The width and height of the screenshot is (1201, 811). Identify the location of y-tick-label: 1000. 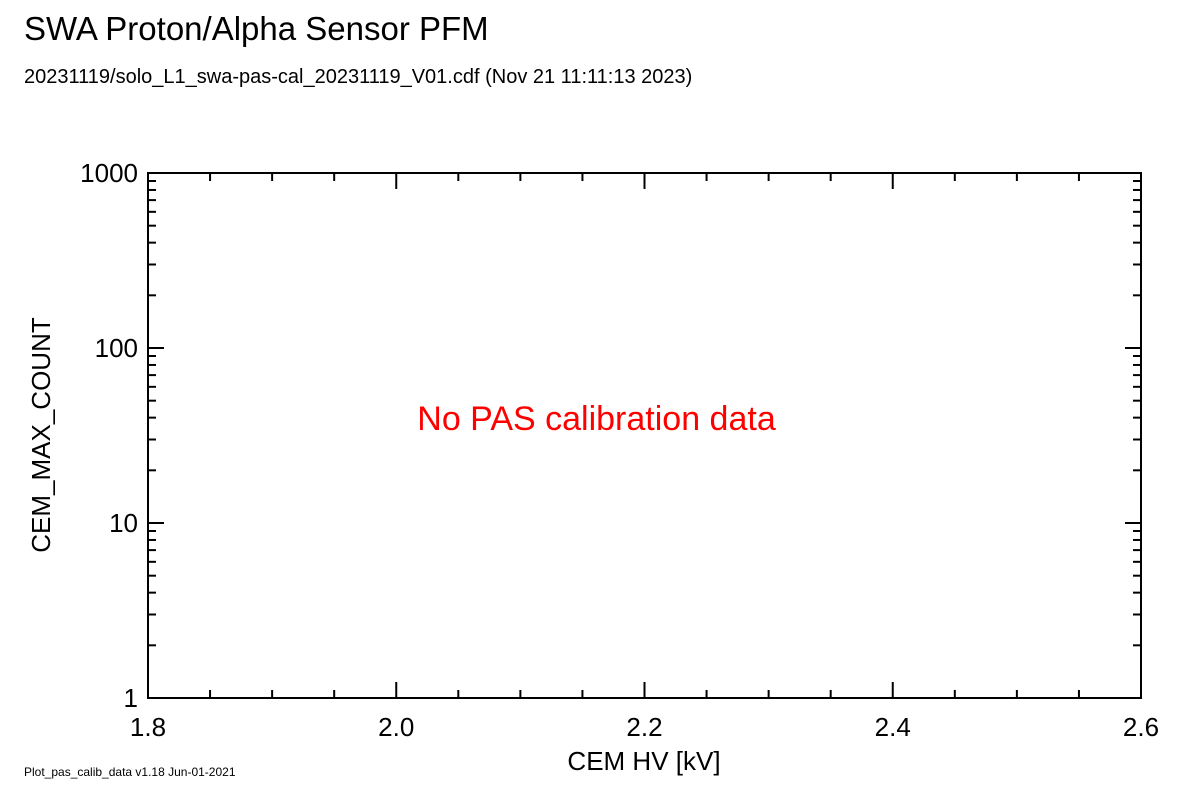
(109, 173).